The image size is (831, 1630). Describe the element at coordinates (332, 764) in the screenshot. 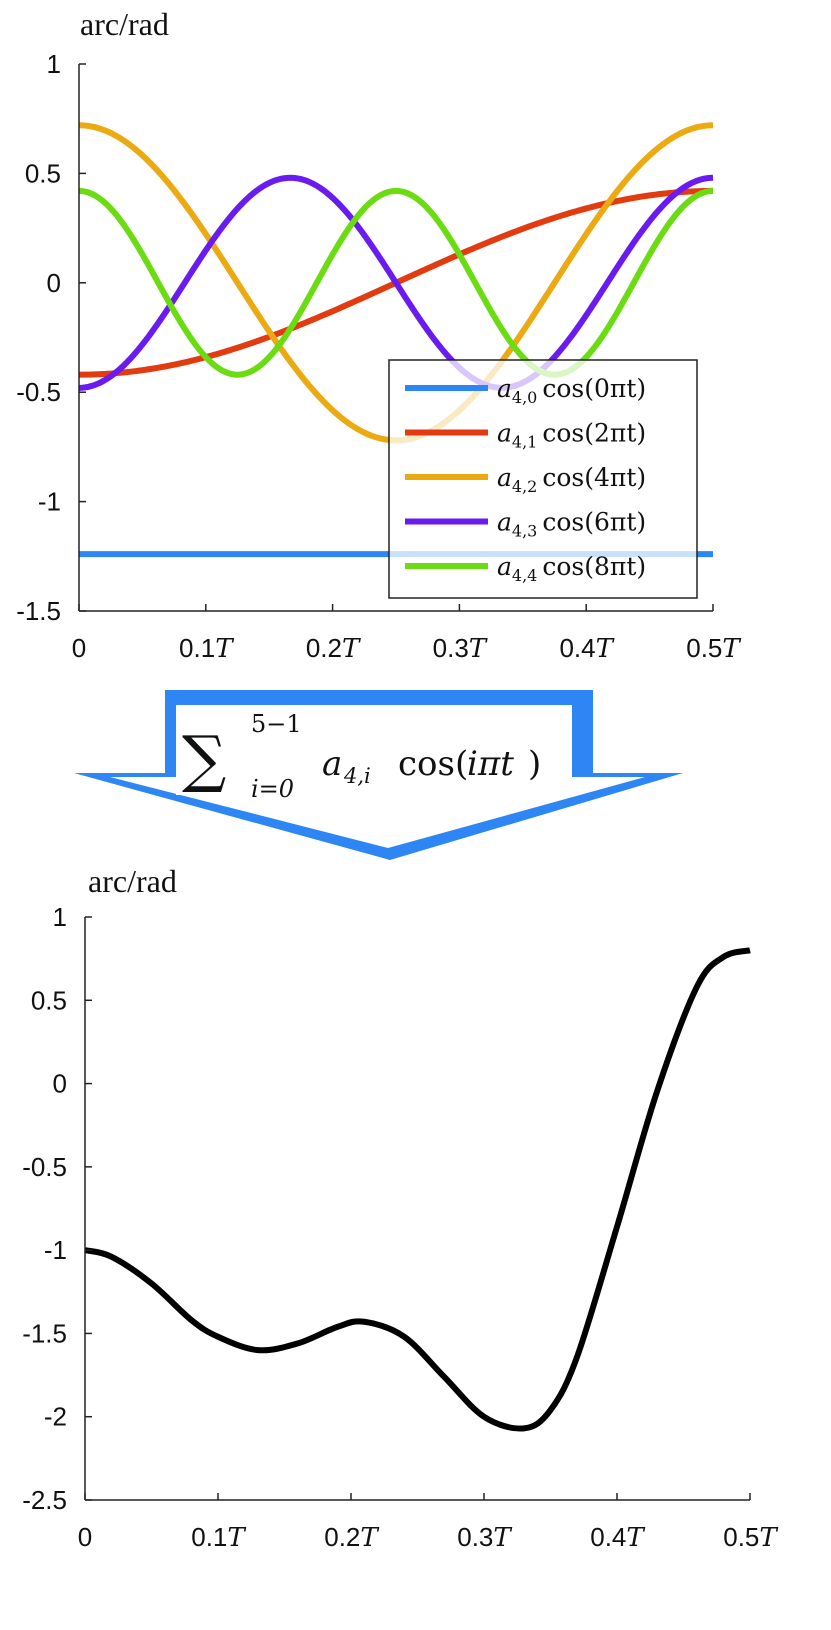

I see `term-coefficient: a` at that location.